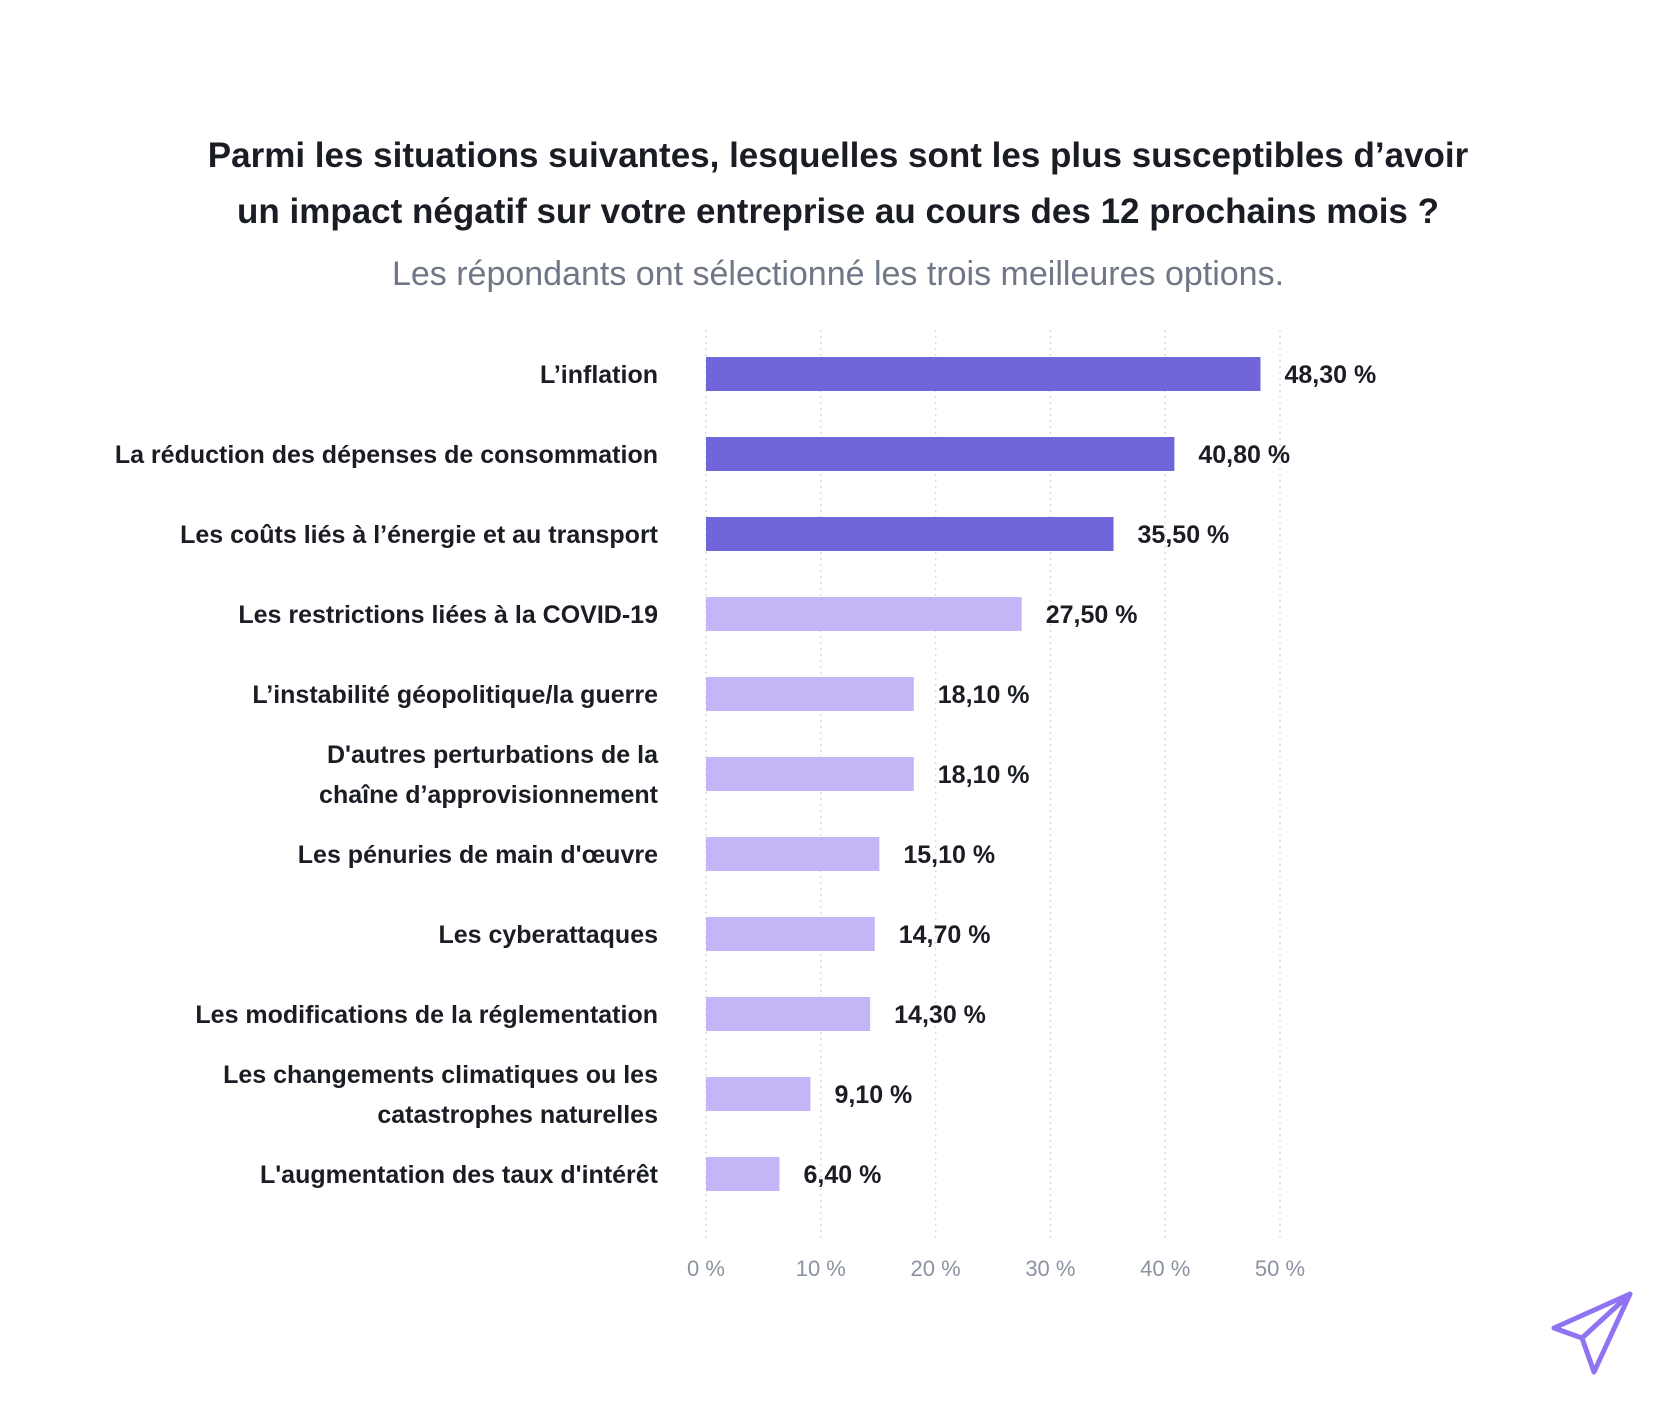  Describe the element at coordinates (426, 1015) in the screenshot. I see `category-label: Les modifications de la réglementation` at that location.